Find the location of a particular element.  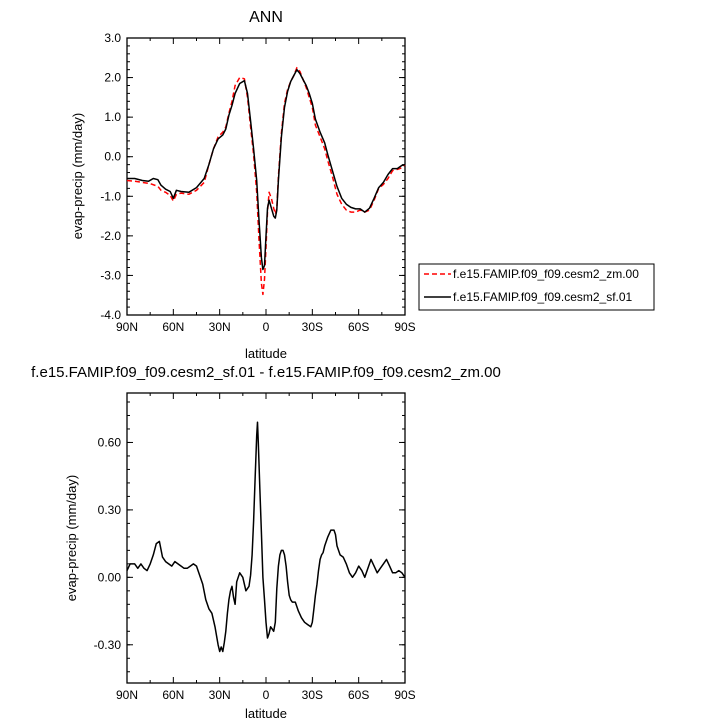

top-y-tick-labels: -4.0 -3.0 -2.0 -1.0 0.0 1.0 2.0 3.0 is located at coordinates (110, 176).